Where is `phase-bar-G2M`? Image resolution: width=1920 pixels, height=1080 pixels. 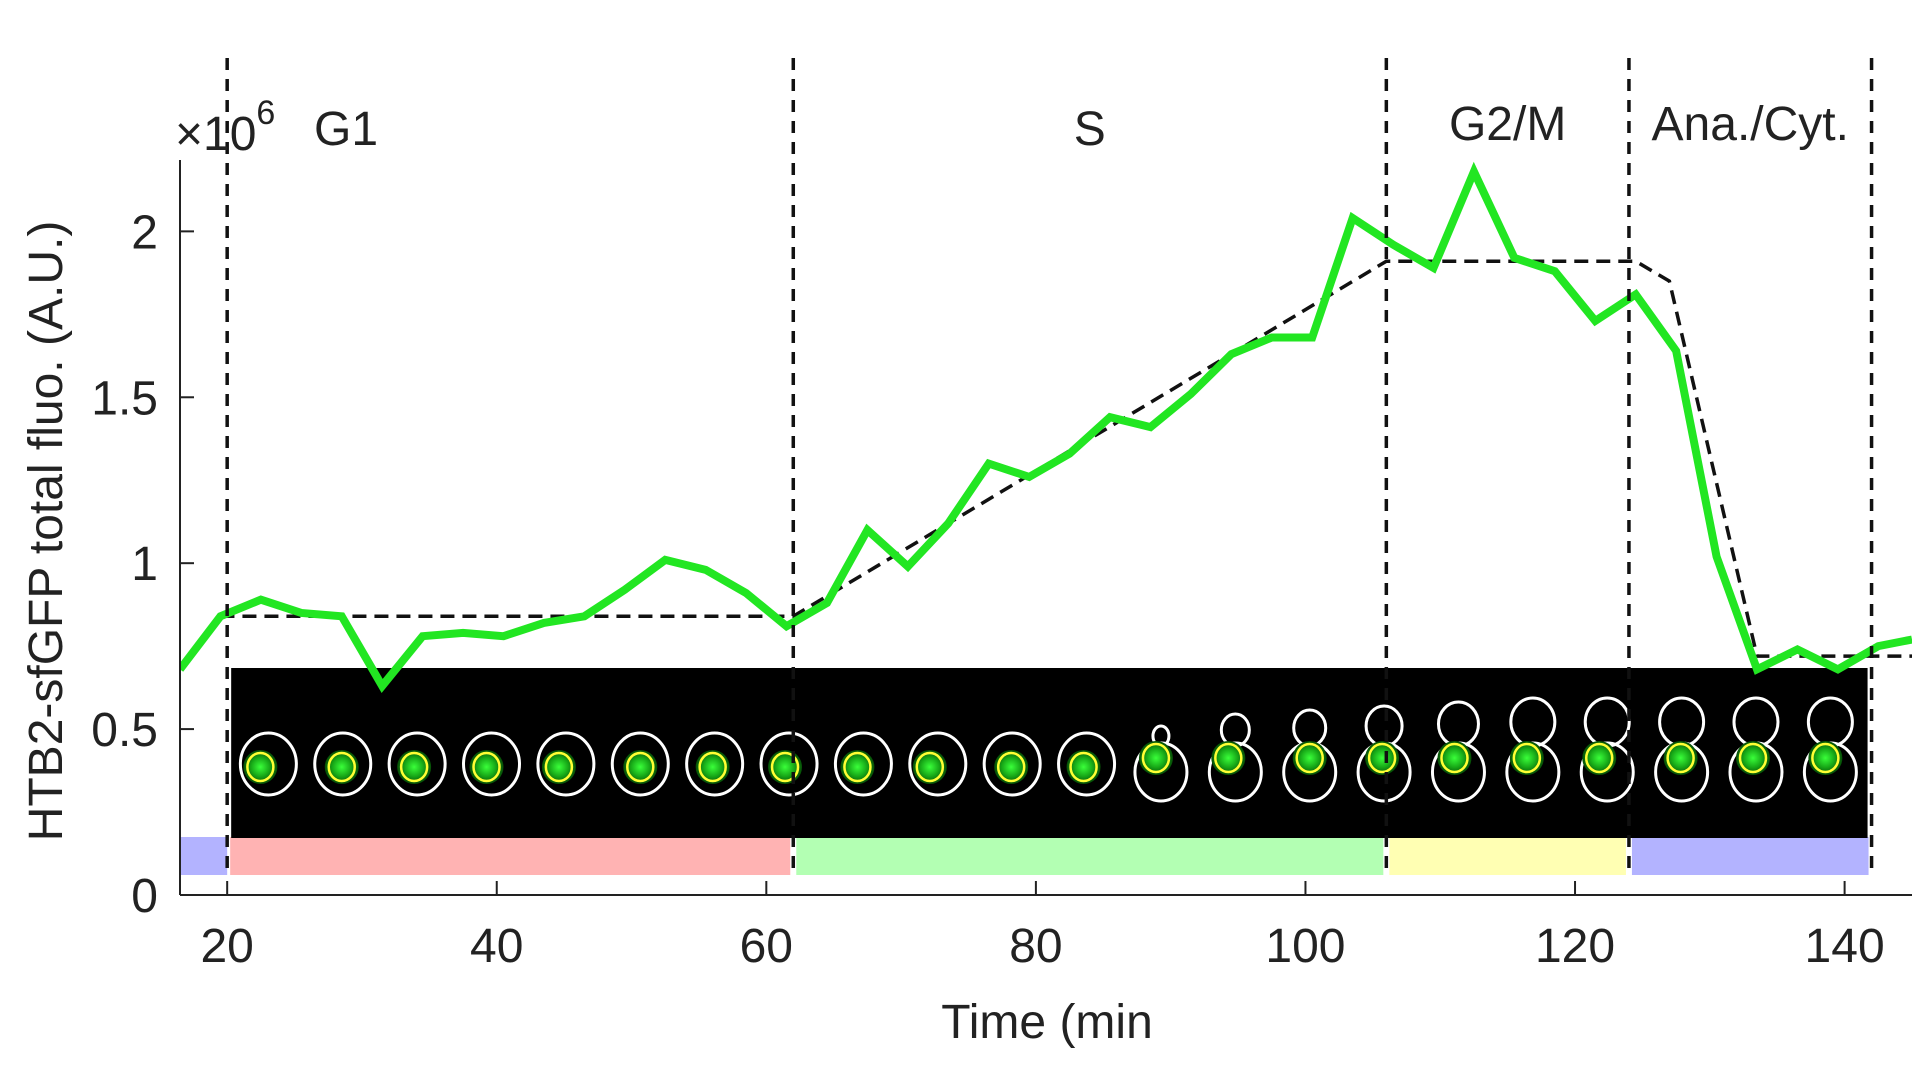
phase-bar-G2M is located at coordinates (1507, 856).